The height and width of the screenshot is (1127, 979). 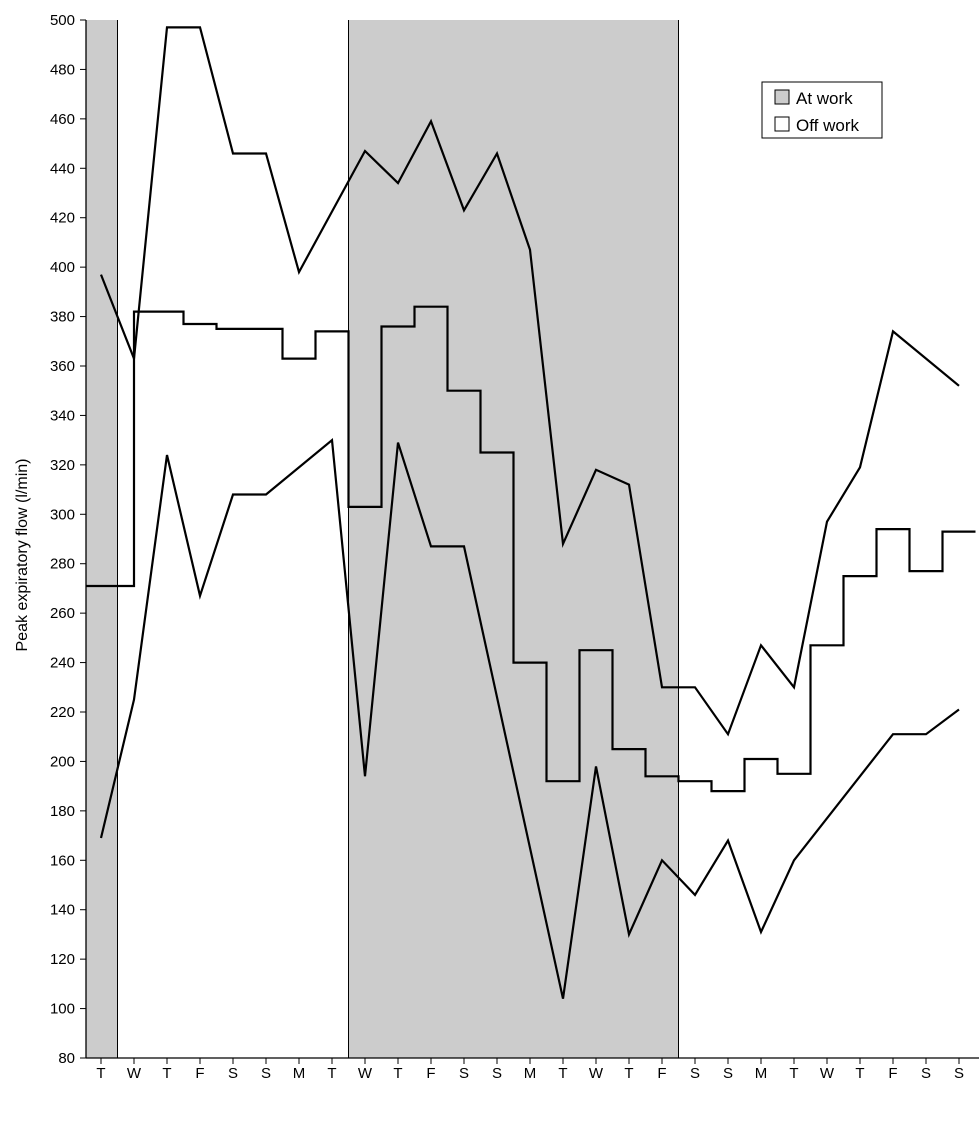 What do you see at coordinates (62, 1009) in the screenshot?
I see `y-tick-label: 100` at bounding box center [62, 1009].